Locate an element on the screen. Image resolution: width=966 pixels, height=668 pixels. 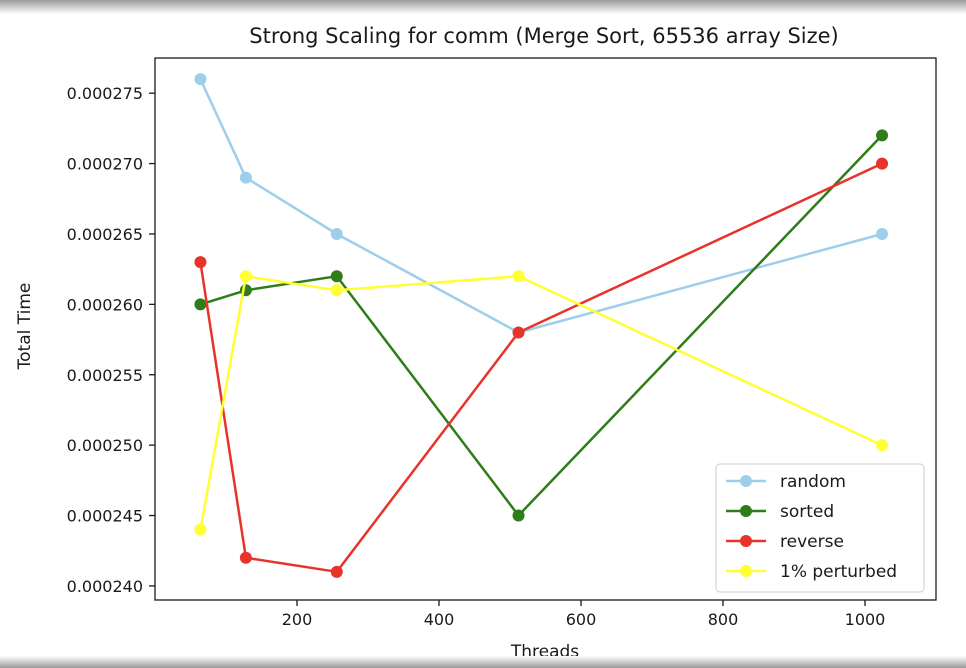
x-tick-label: 400 is located at coordinates (439, 619).